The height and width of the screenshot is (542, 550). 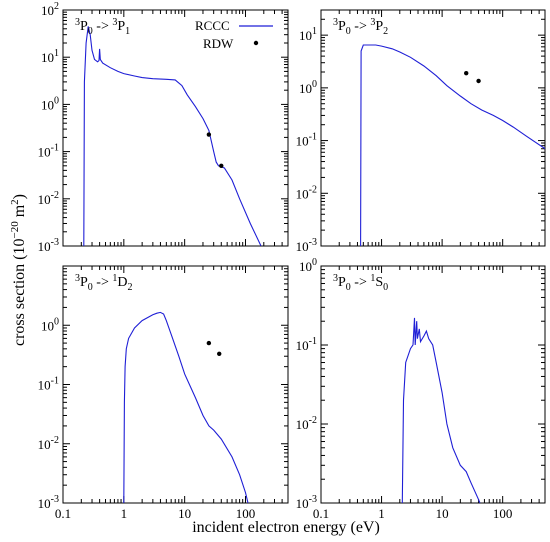 I want to click on y-axis-title-mid: m, so click(x=19, y=212).